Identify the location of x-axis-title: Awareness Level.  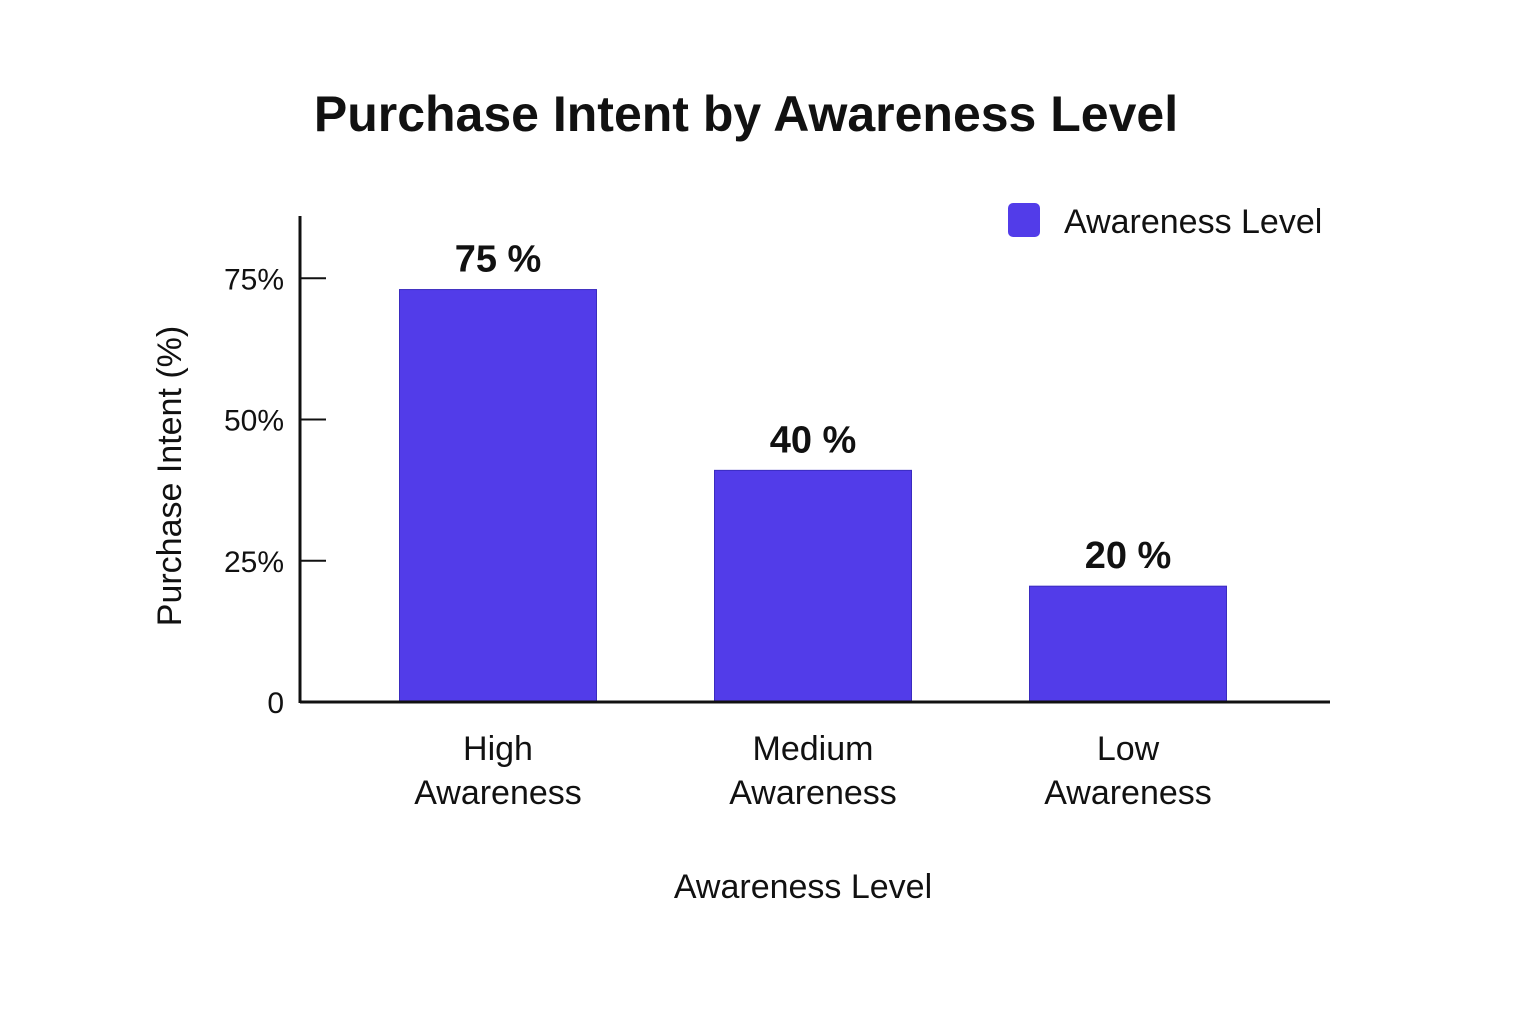
(803, 887).